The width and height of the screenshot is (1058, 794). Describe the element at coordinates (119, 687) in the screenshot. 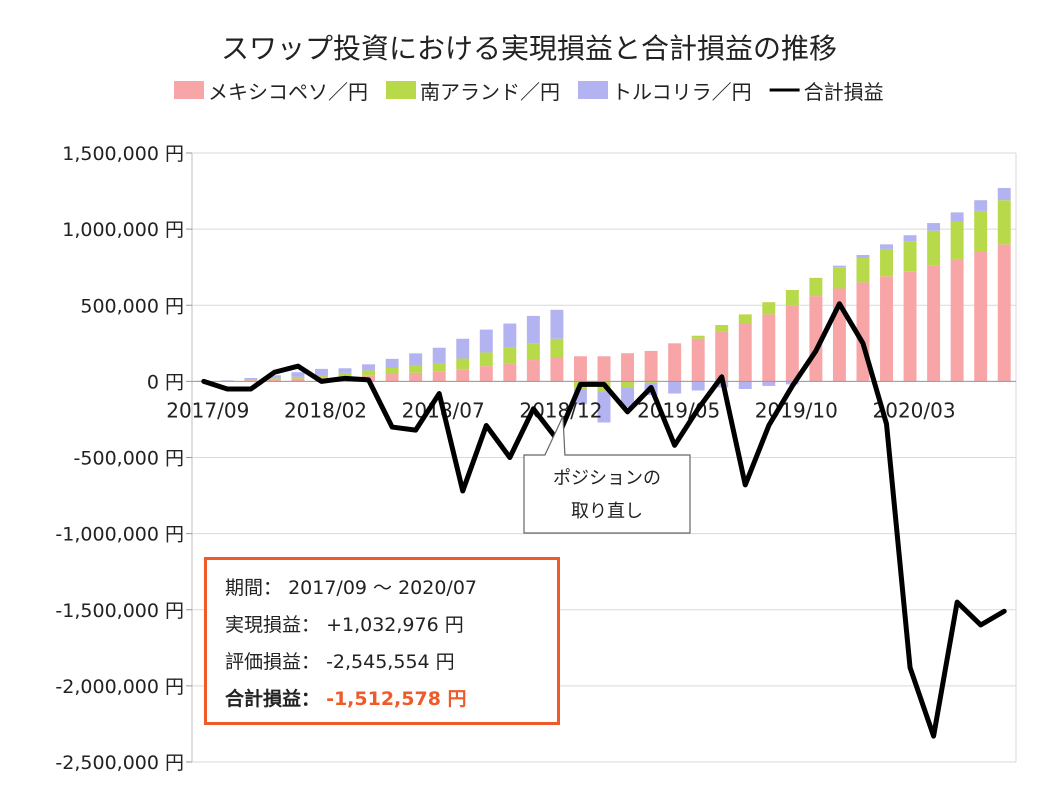

I see `y-tick-label: -2,000,000 円` at that location.